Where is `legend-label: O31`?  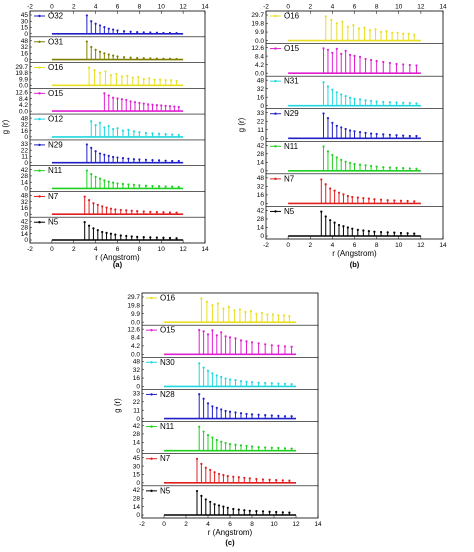 legend-label: O31 is located at coordinates (56, 41).